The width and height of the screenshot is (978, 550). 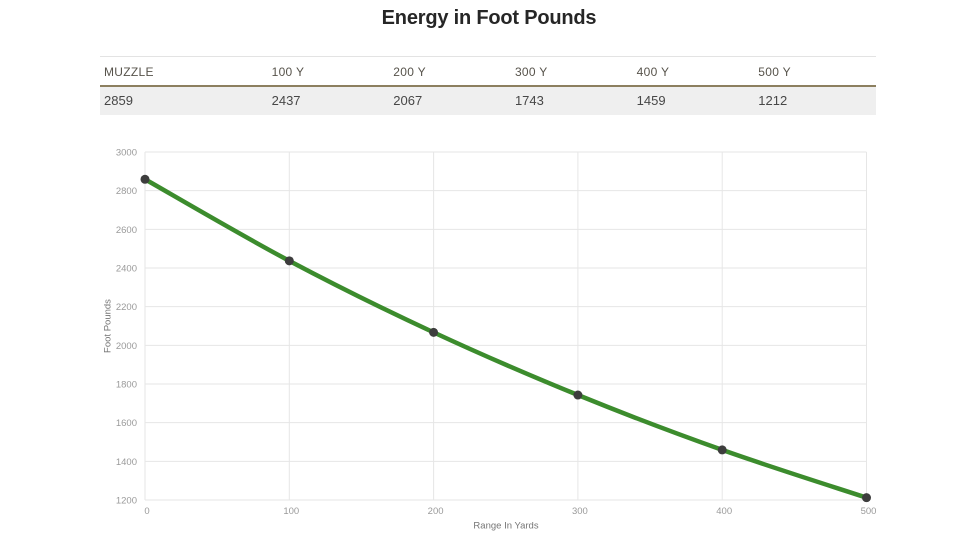 I want to click on energy-value-300y: 1743, so click(x=571, y=100).